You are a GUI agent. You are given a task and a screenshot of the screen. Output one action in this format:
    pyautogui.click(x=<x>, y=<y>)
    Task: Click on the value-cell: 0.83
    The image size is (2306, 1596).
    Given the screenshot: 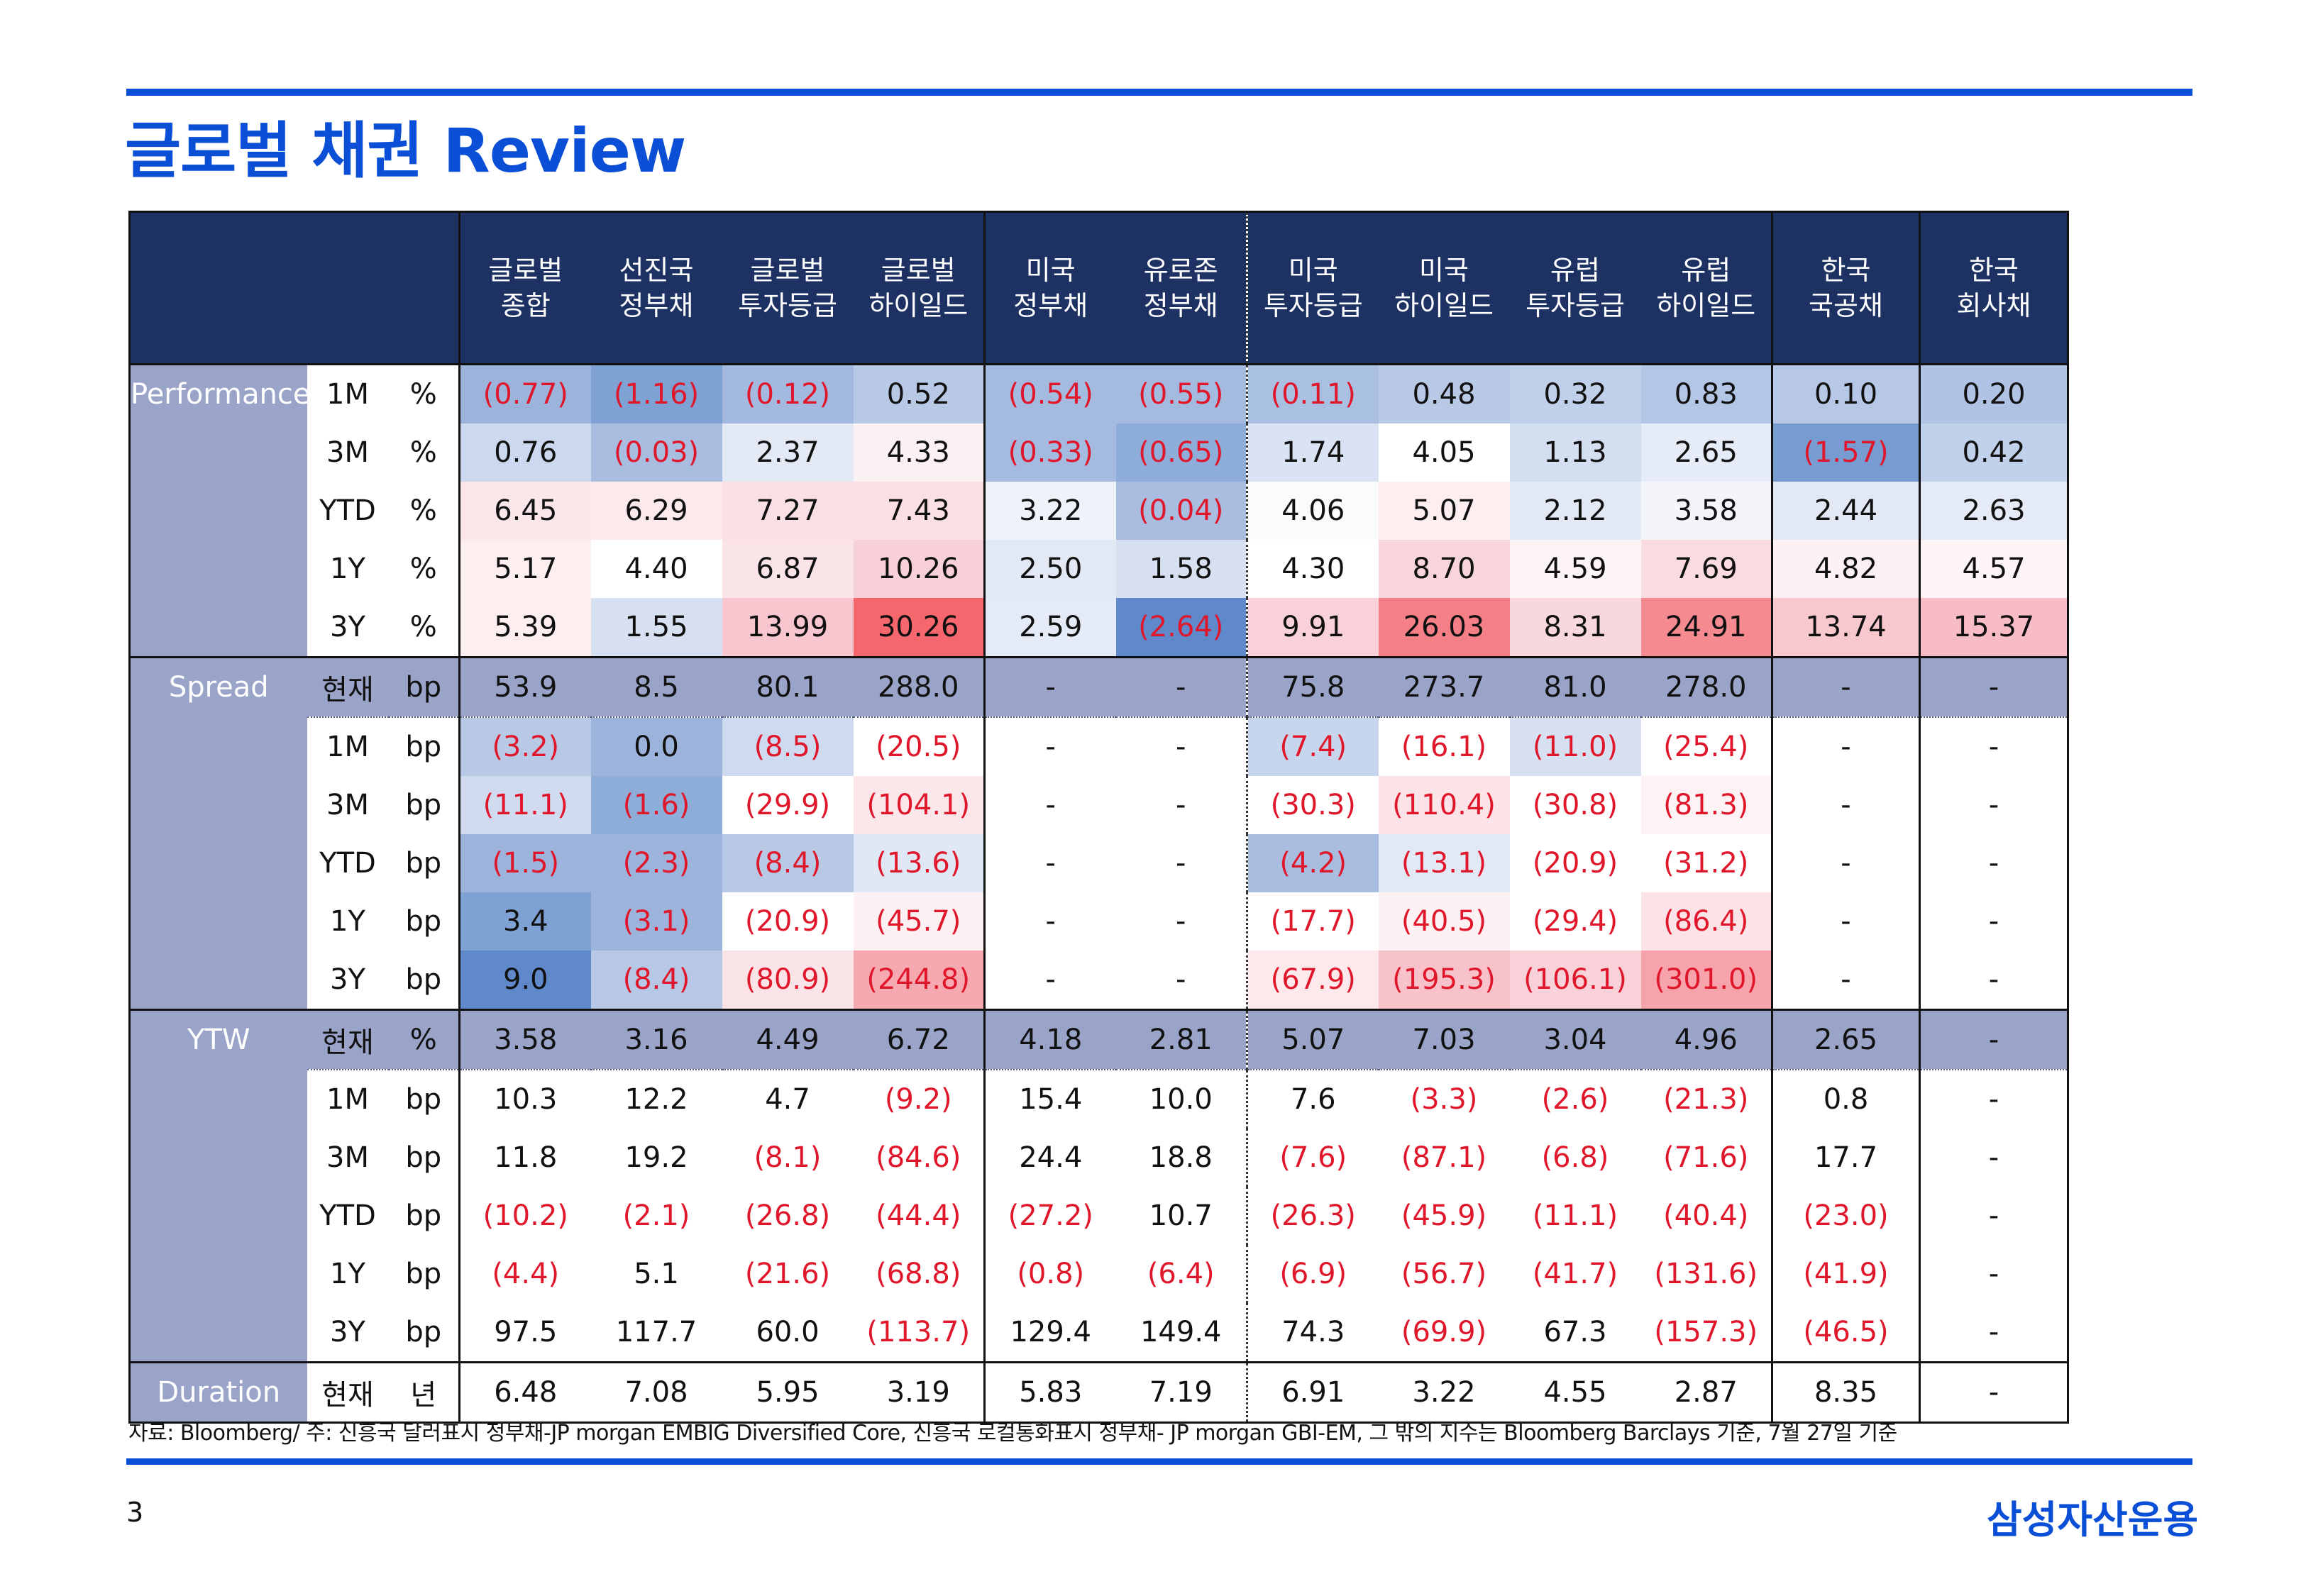 What is the action you would take?
    pyautogui.click(x=1706, y=393)
    